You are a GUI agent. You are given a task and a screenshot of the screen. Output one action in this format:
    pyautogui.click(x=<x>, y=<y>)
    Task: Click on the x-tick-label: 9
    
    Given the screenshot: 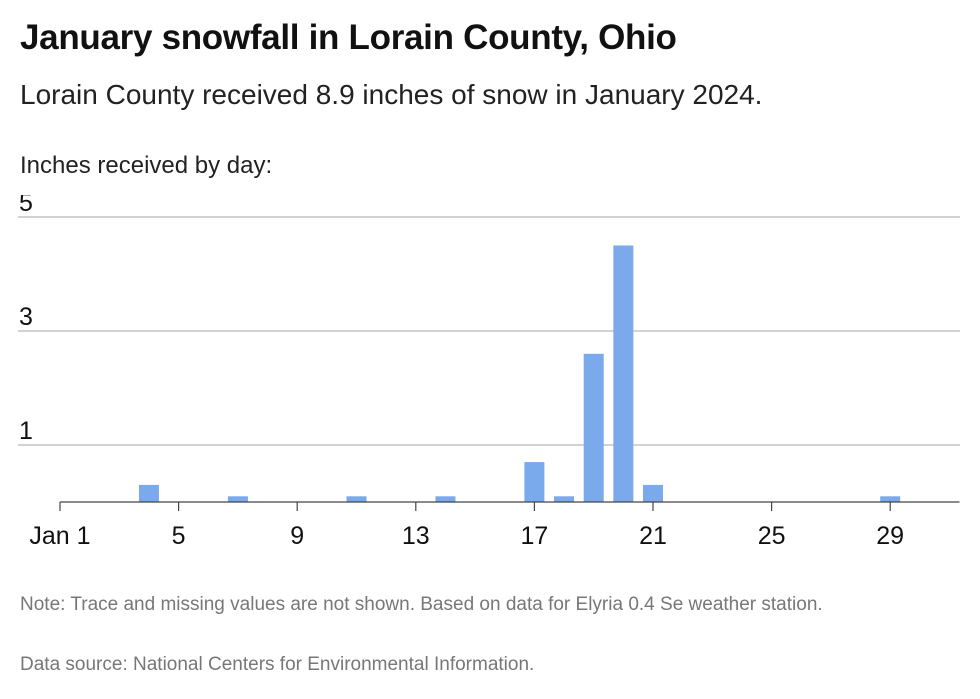 What is the action you would take?
    pyautogui.click(x=297, y=536)
    